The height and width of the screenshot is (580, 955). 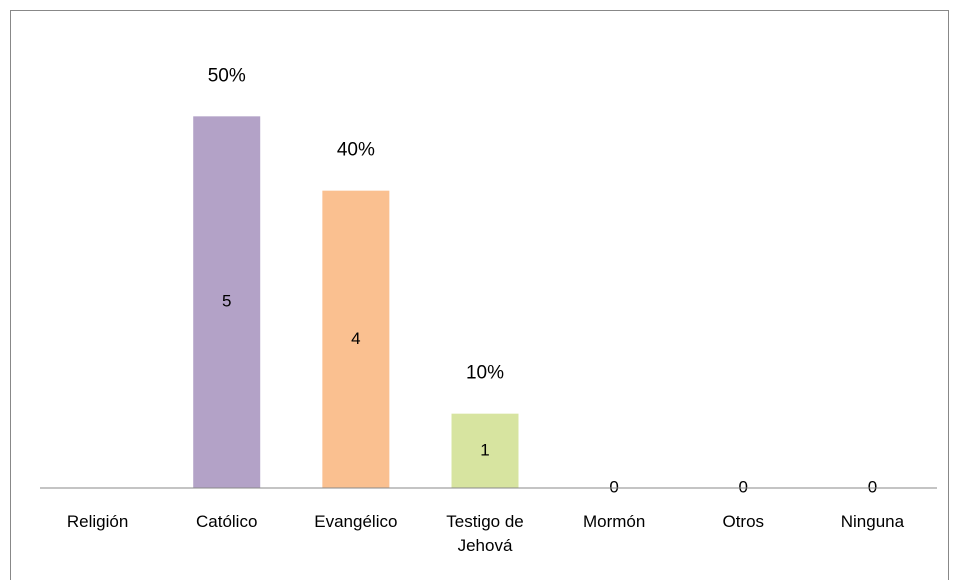 What do you see at coordinates (356, 150) in the screenshot?
I see `percent-label: 40%` at bounding box center [356, 150].